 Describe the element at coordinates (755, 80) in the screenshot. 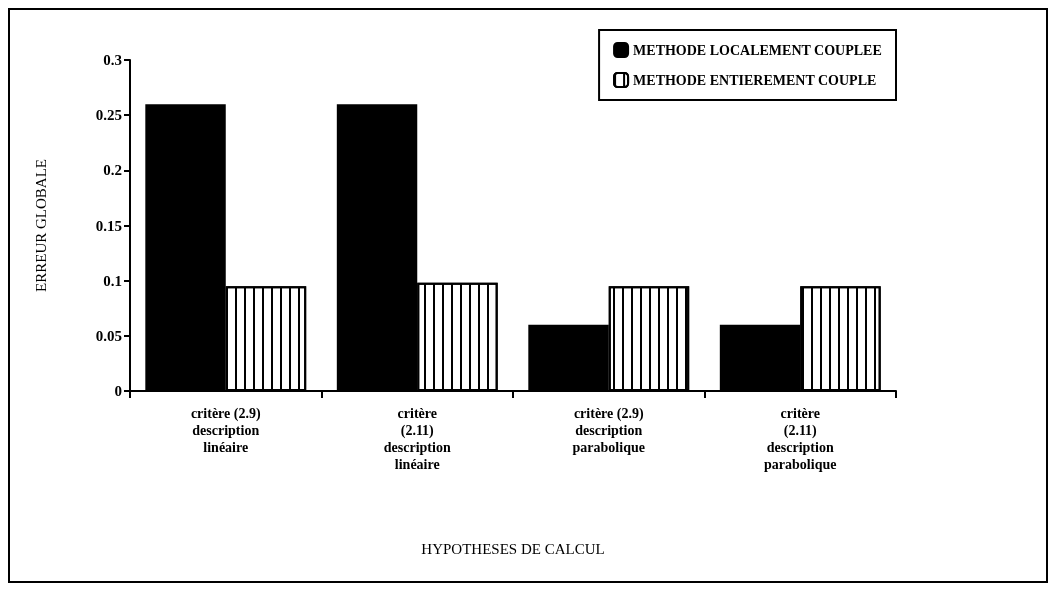

I see `legend-label: METHODE ENTIEREMENT COUPLE` at that location.